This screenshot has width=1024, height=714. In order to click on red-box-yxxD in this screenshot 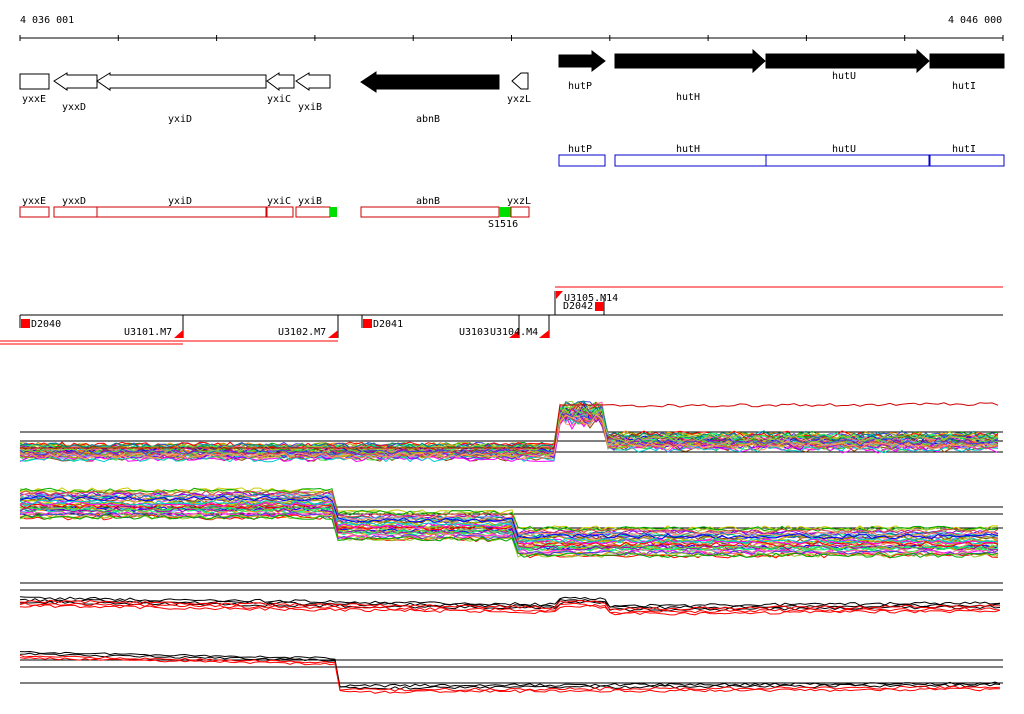, I will do `click(75, 212)`.